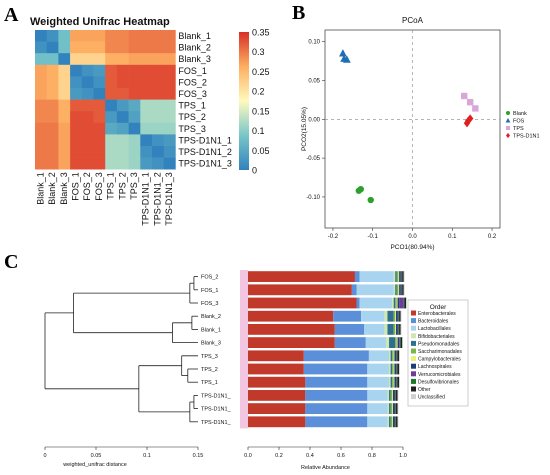 The height and width of the screenshot is (475, 550). I want to click on panel-letter-c: C, so click(11, 262).